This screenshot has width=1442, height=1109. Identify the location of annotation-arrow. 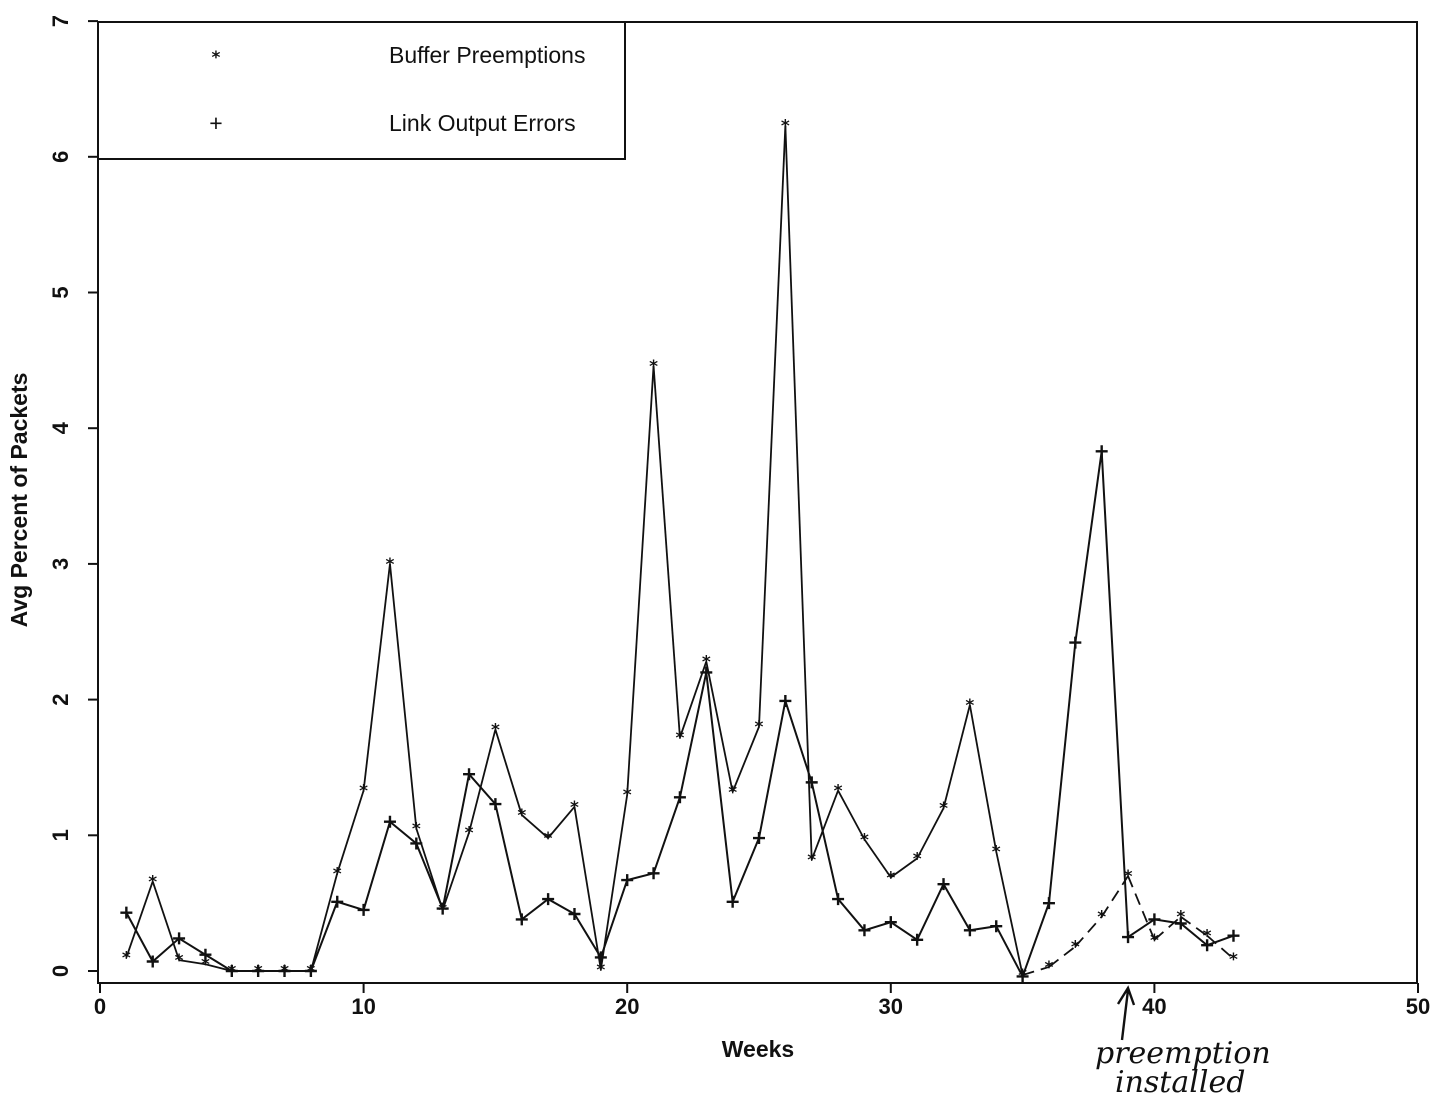
(1126, 1013).